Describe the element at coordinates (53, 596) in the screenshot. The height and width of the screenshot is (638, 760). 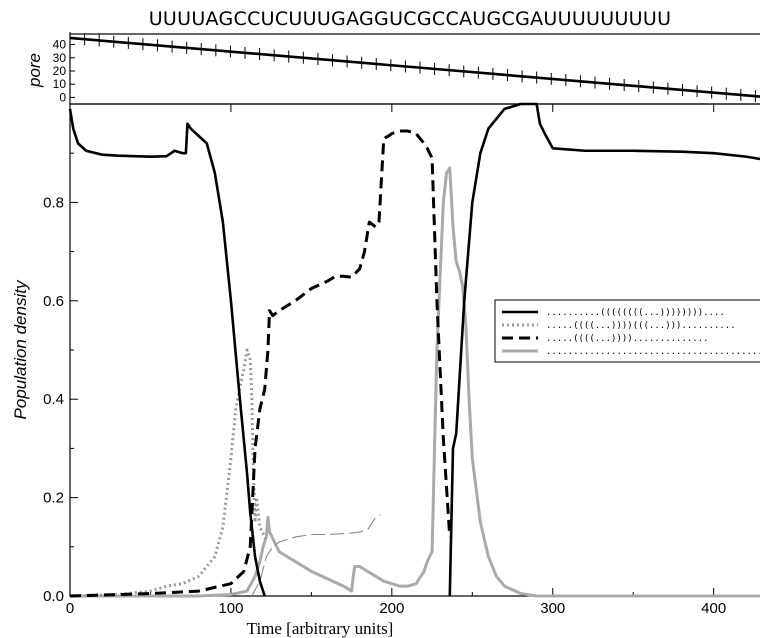
I see `y-tick-label: 0.0` at that location.